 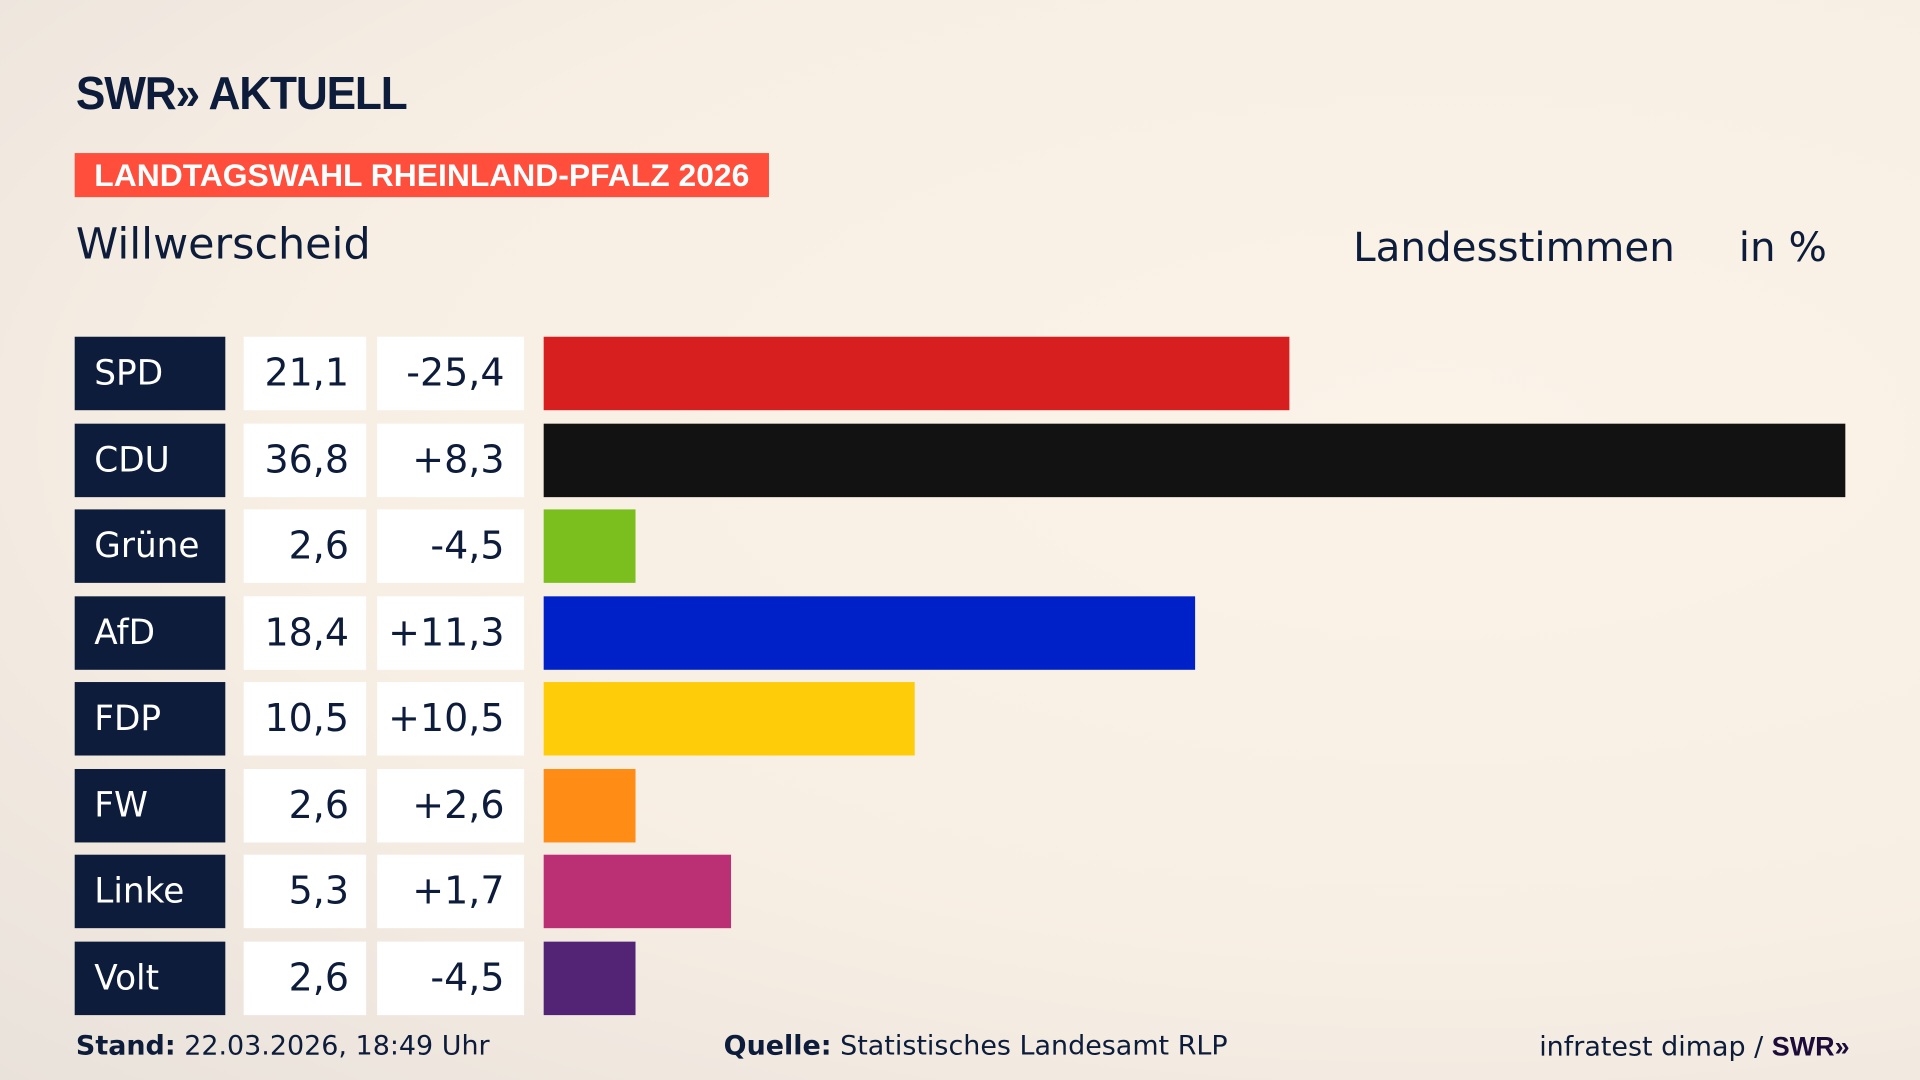 I want to click on party-row: AfD 18,4 +11,3, so click(x=960, y=632).